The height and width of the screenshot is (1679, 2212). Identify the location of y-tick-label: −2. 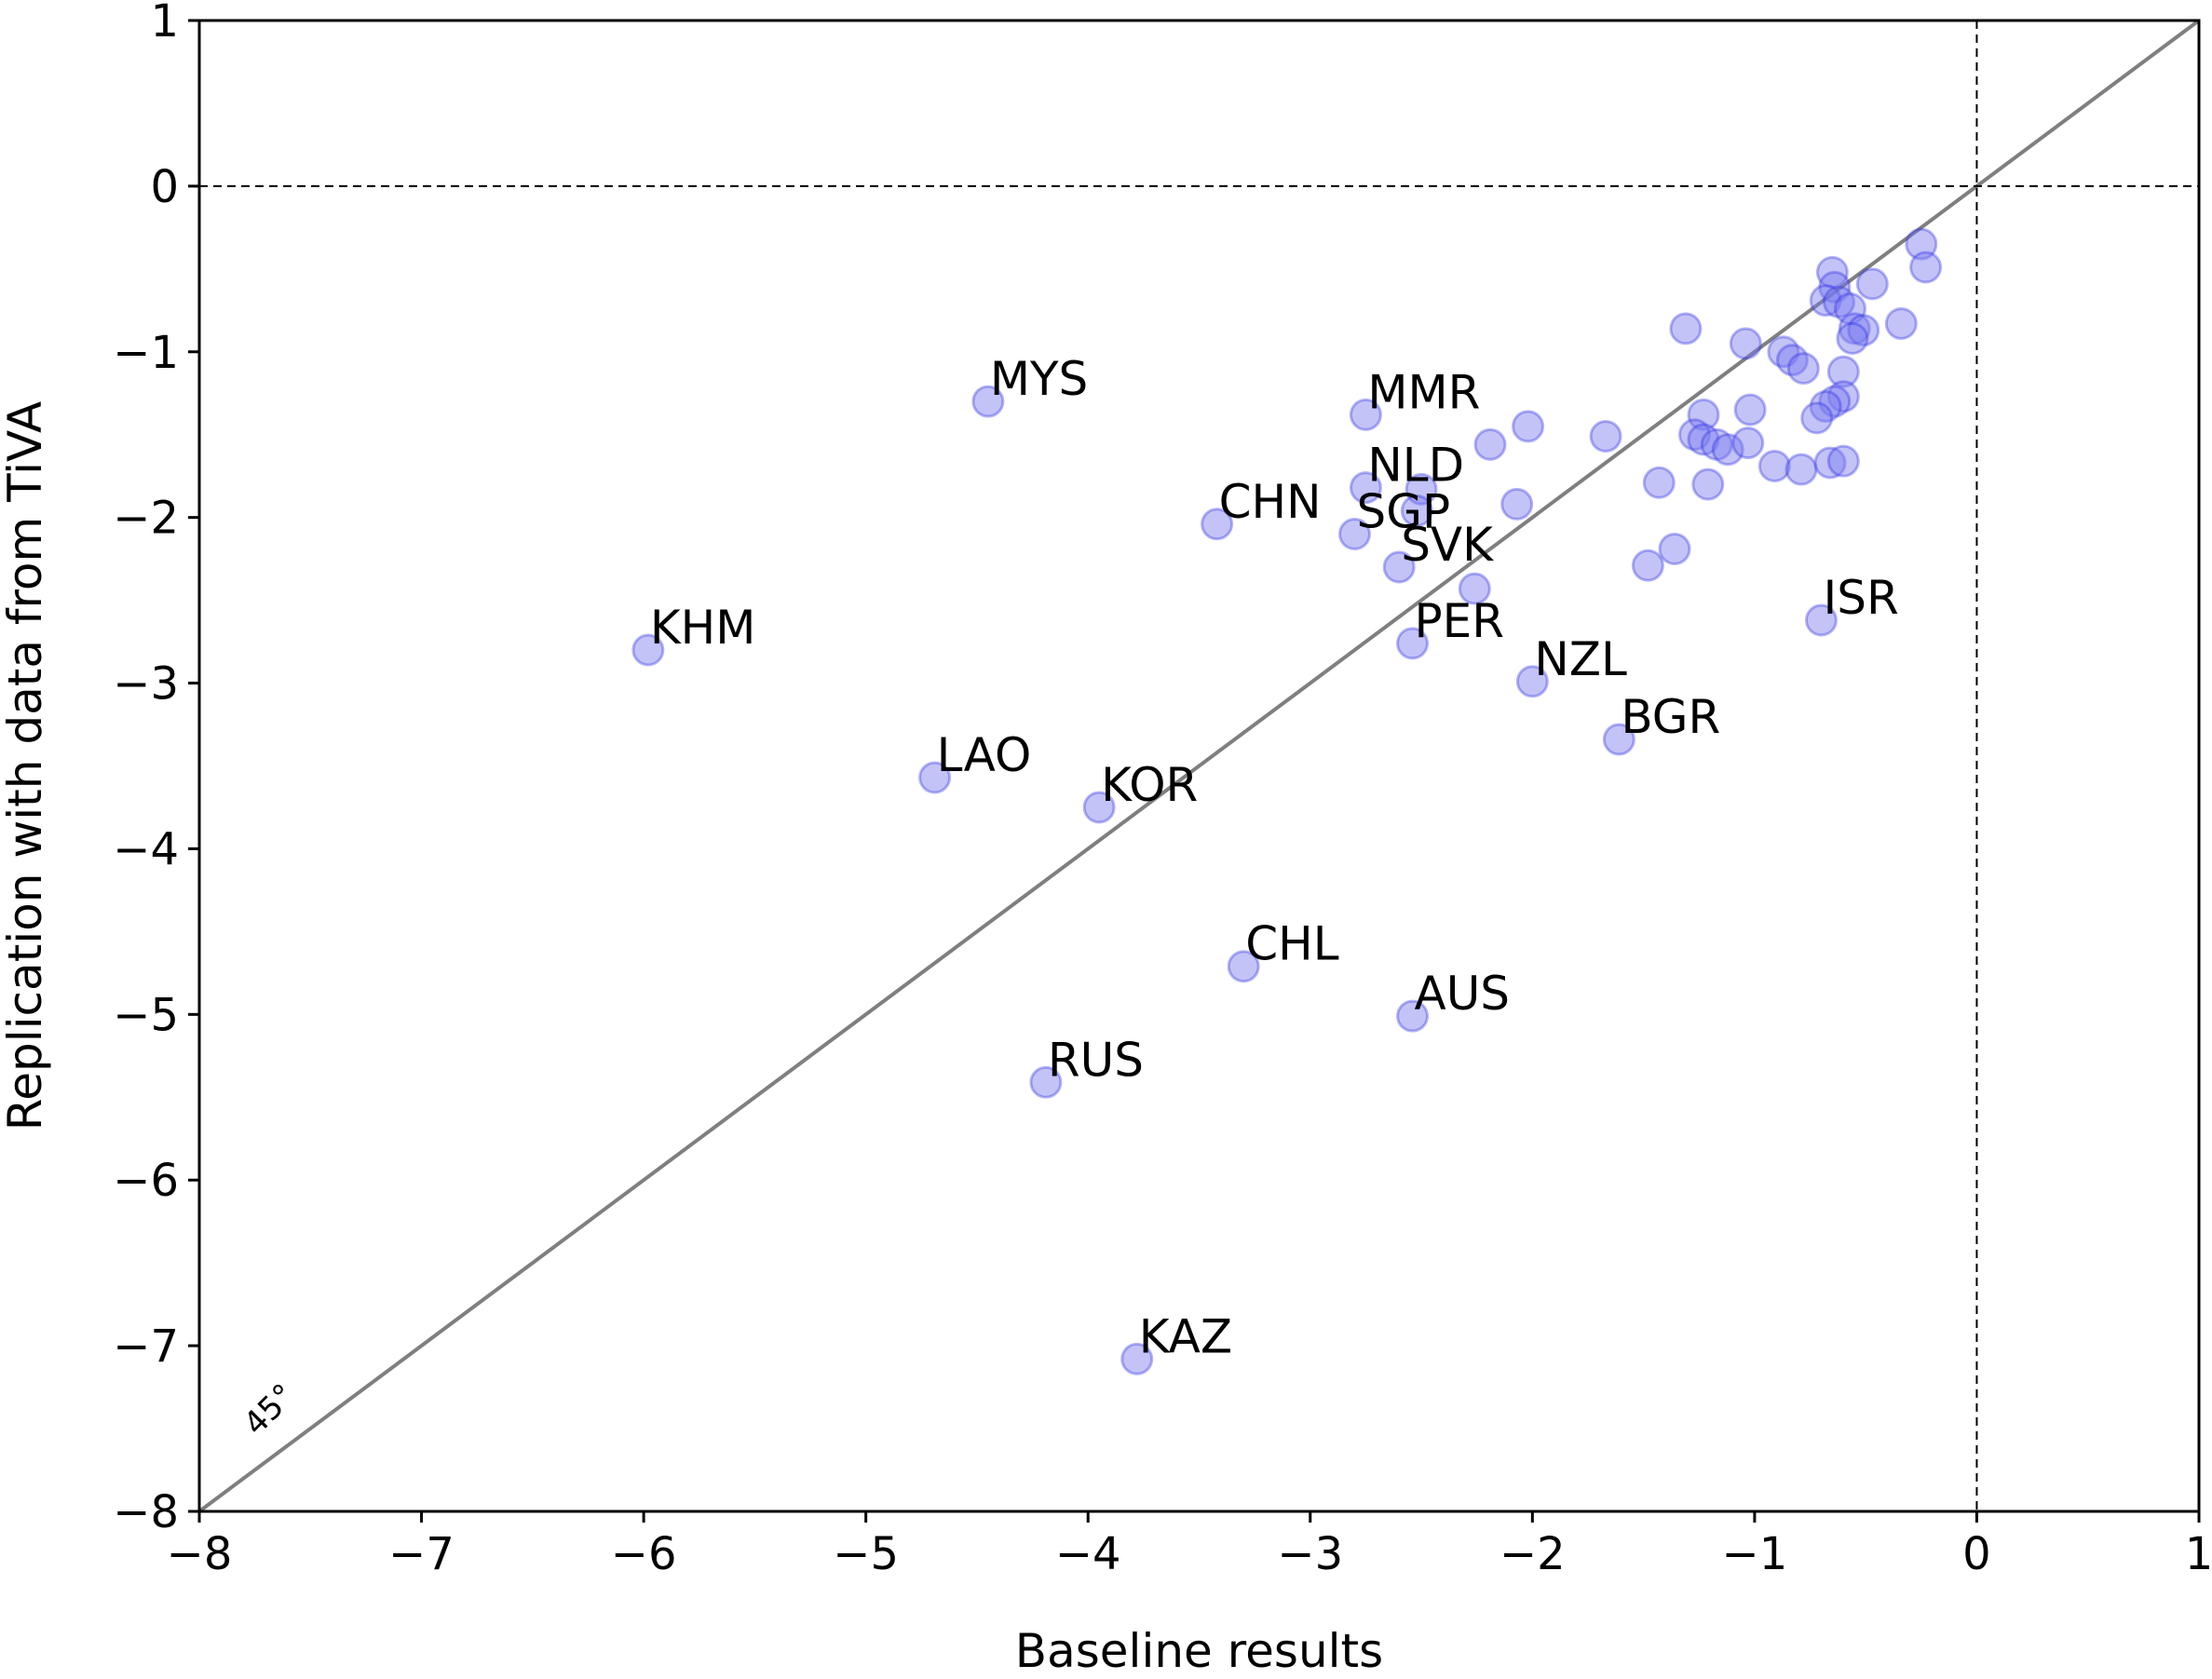
(146, 519).